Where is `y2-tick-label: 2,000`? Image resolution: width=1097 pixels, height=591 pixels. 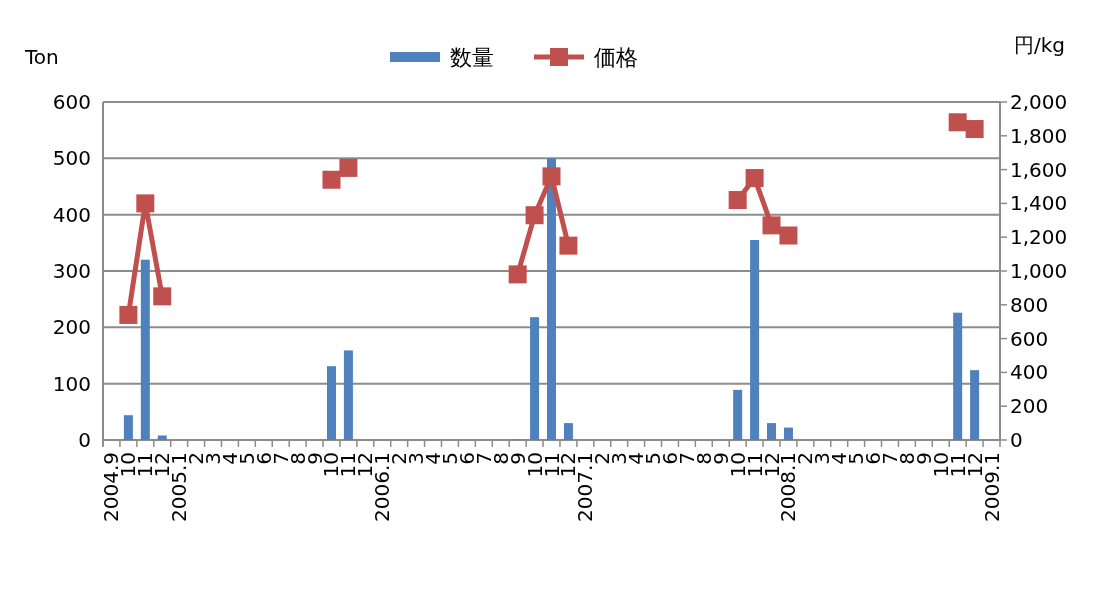 y2-tick-label: 2,000 is located at coordinates (1039, 102).